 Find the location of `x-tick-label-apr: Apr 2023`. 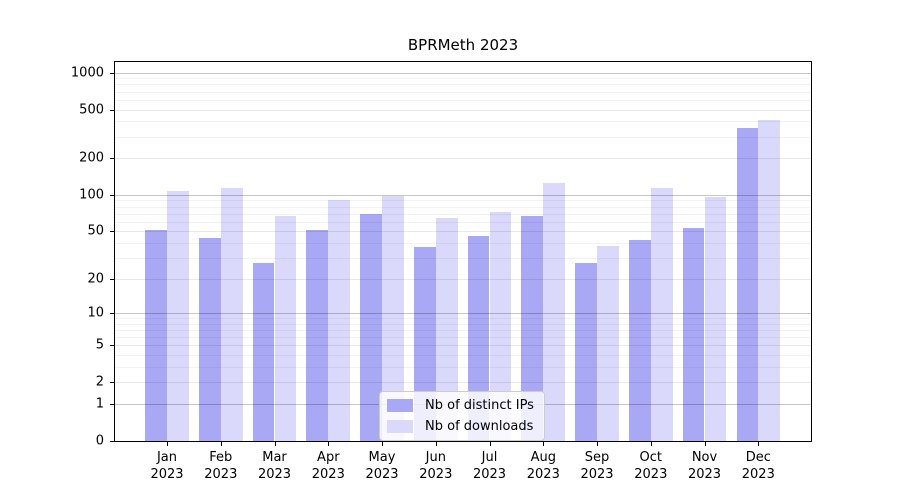

x-tick-label-apr: Apr 2023 is located at coordinates (328, 466).